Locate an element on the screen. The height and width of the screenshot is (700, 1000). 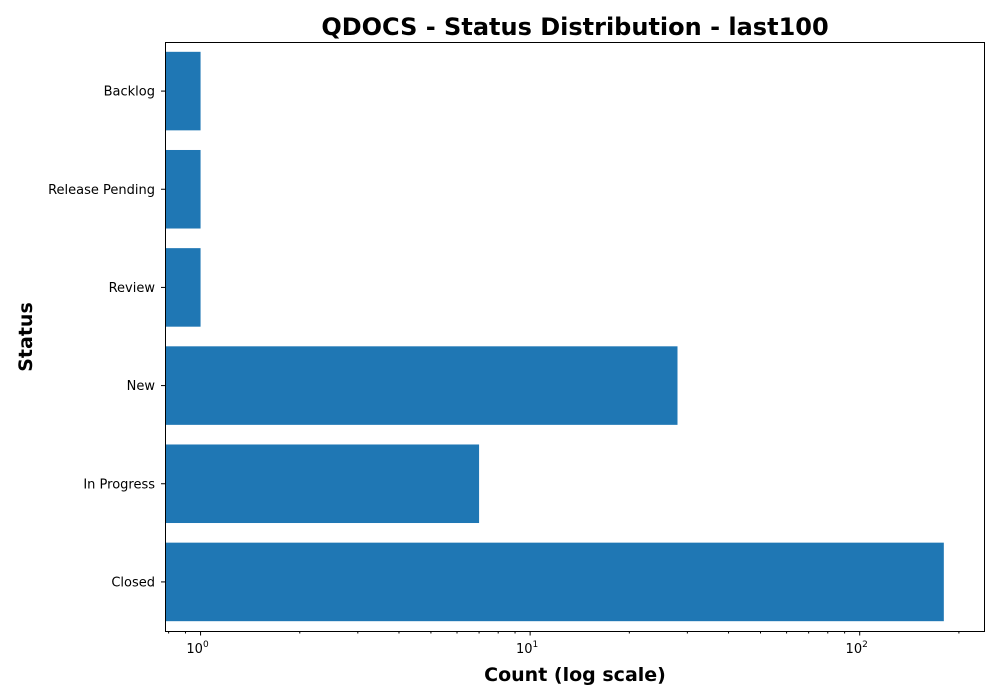
y-tick-label-in-progress: In Progress is located at coordinates (119, 484).